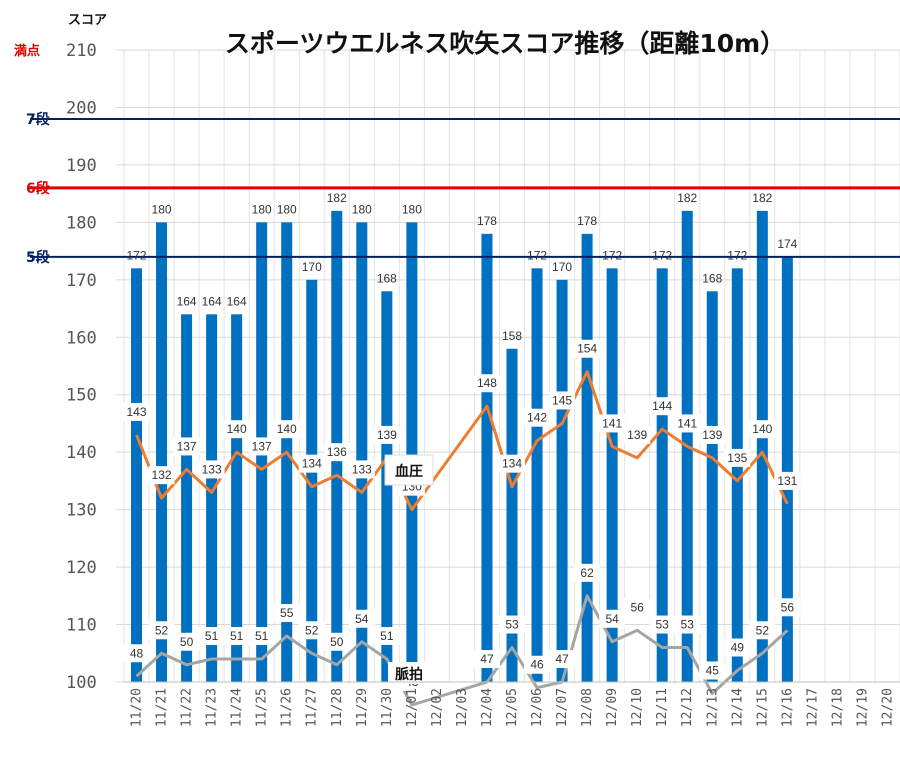 This screenshot has height=758, width=900. Describe the element at coordinates (81, 223) in the screenshot. I see `y-tick-label: 180` at that location.